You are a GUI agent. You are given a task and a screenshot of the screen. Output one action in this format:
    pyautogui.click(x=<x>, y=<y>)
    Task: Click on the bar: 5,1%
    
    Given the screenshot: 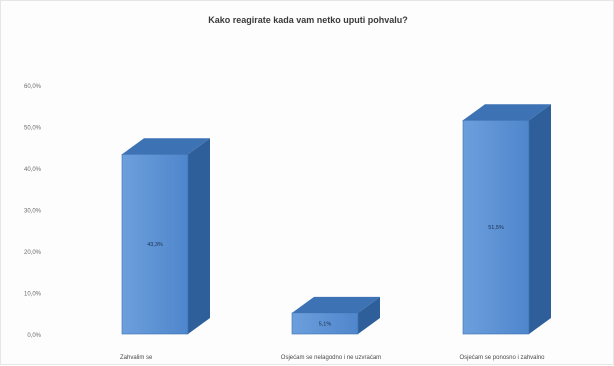 What is the action you would take?
    pyautogui.click(x=335, y=315)
    